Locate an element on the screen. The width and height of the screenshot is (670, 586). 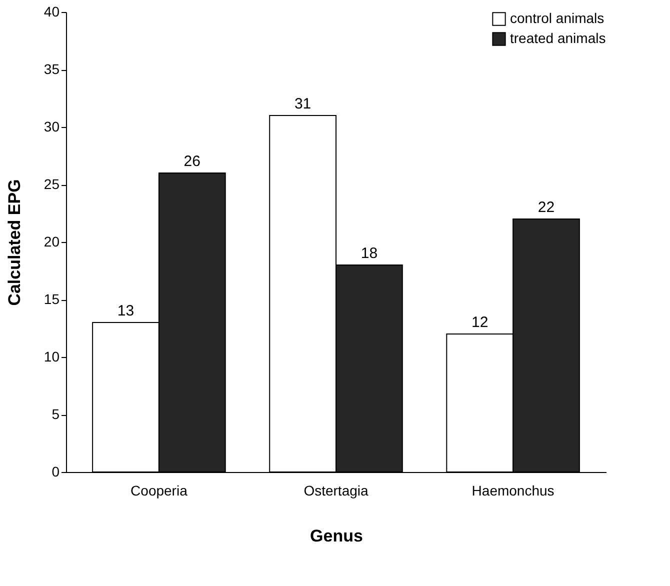
y-axis-title: Calculated EPG is located at coordinates (14, 242).